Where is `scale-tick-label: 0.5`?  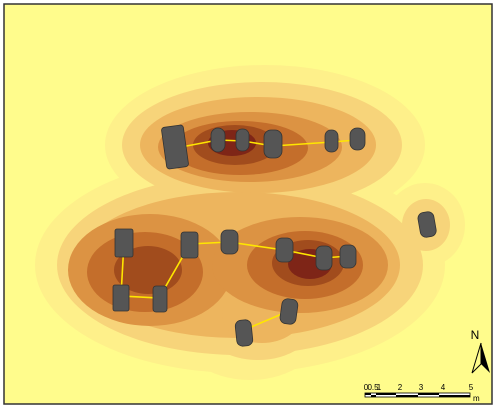
scale-tick-label: 0.5 is located at coordinates (373, 387).